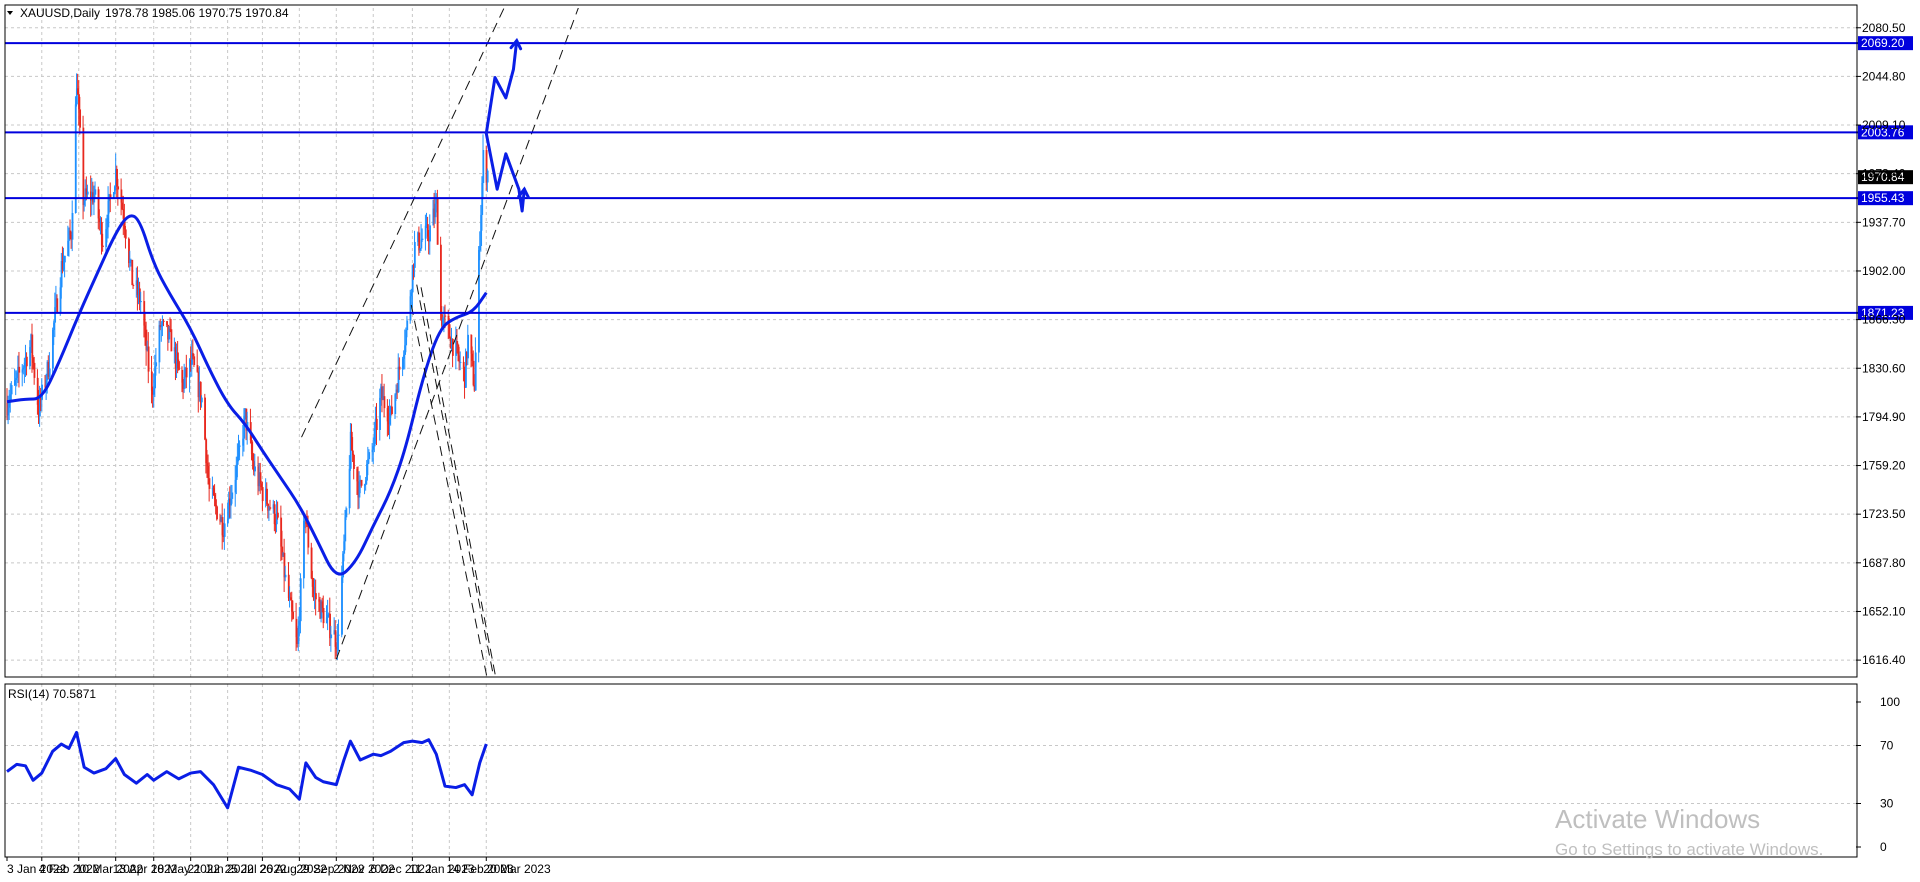  Describe the element at coordinates (1884, 28) in the screenshot. I see `y-tick-label: 2080.50` at that location.